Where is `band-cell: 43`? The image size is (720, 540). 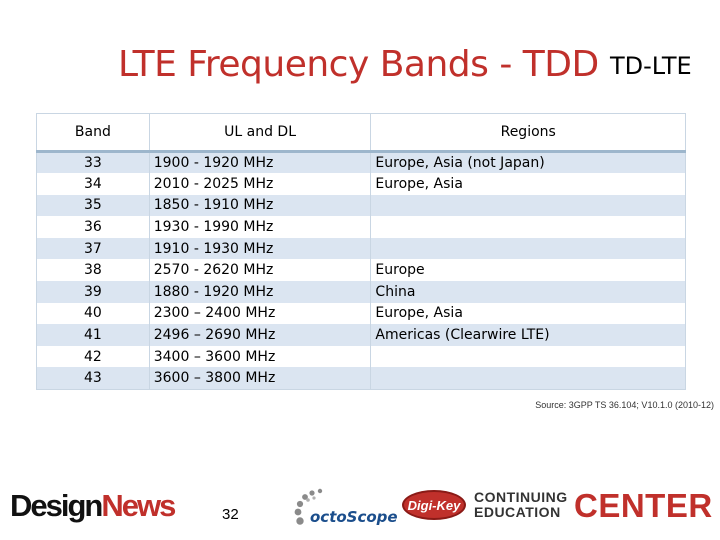
band-cell: 43 is located at coordinates (93, 378).